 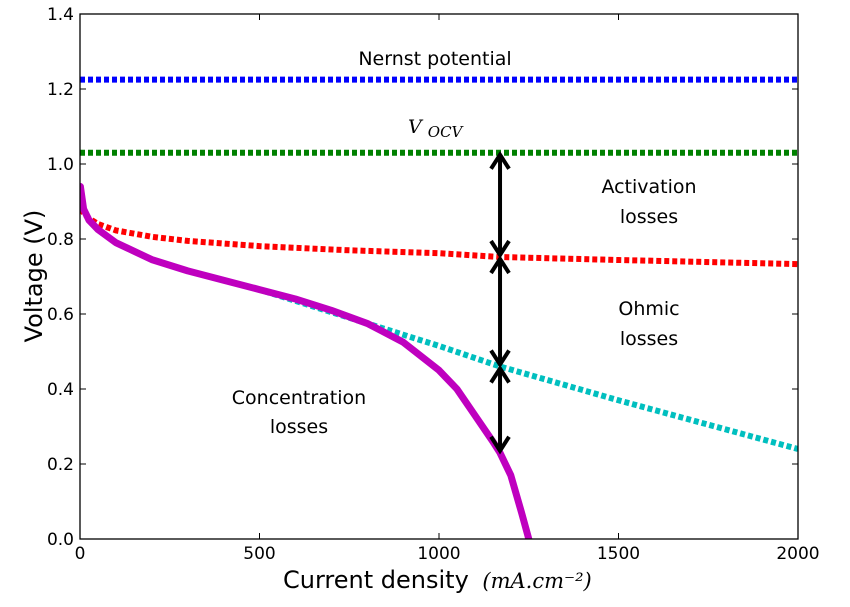 I want to click on loss-arrows, so click(x=500, y=303).